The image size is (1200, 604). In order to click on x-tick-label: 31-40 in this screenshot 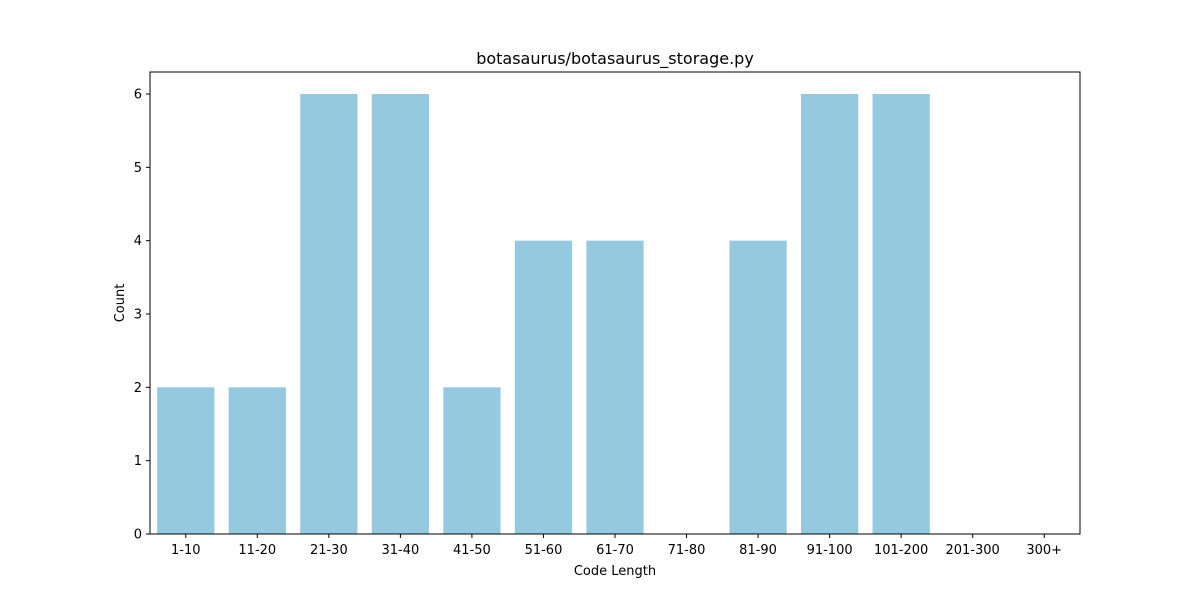, I will do `click(400, 550)`.